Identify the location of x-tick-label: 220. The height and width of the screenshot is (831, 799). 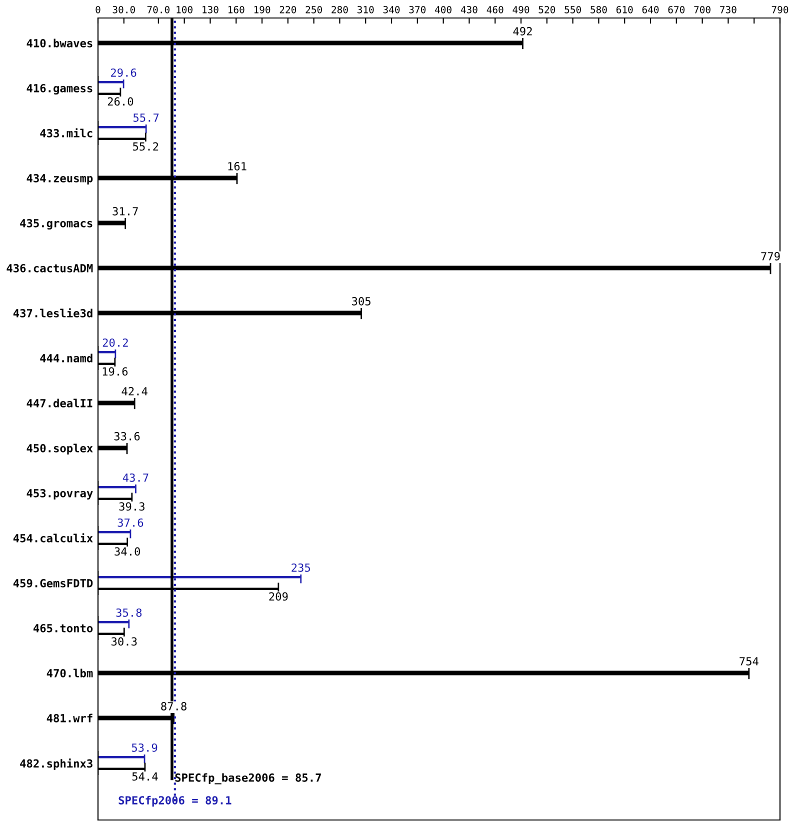
(288, 10).